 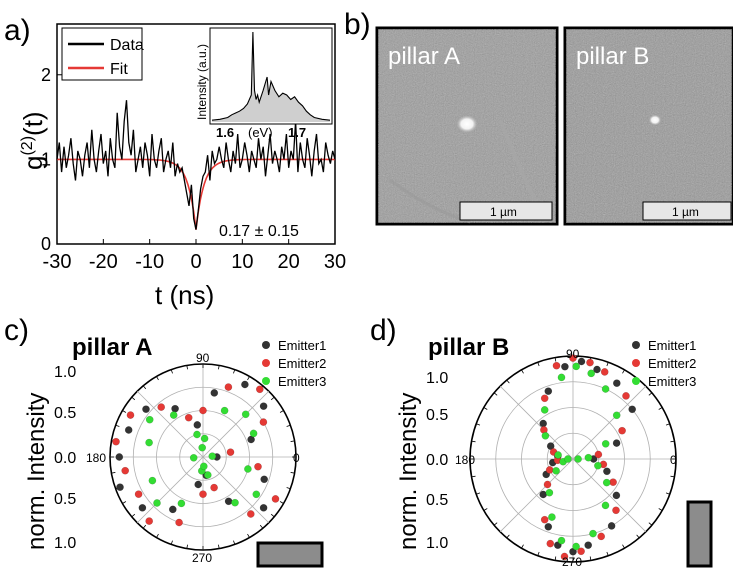 I want to click on x-tick-label: -20, so click(x=103, y=262).